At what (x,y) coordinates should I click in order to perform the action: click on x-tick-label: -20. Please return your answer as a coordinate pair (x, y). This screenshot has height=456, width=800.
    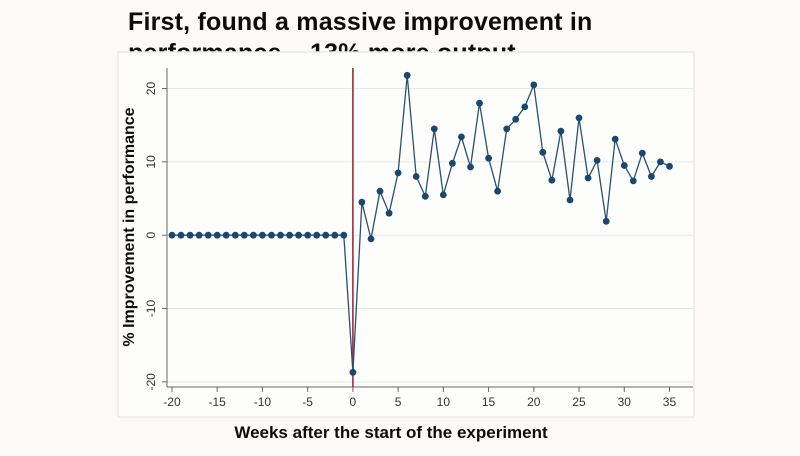
    Looking at the image, I should click on (172, 402).